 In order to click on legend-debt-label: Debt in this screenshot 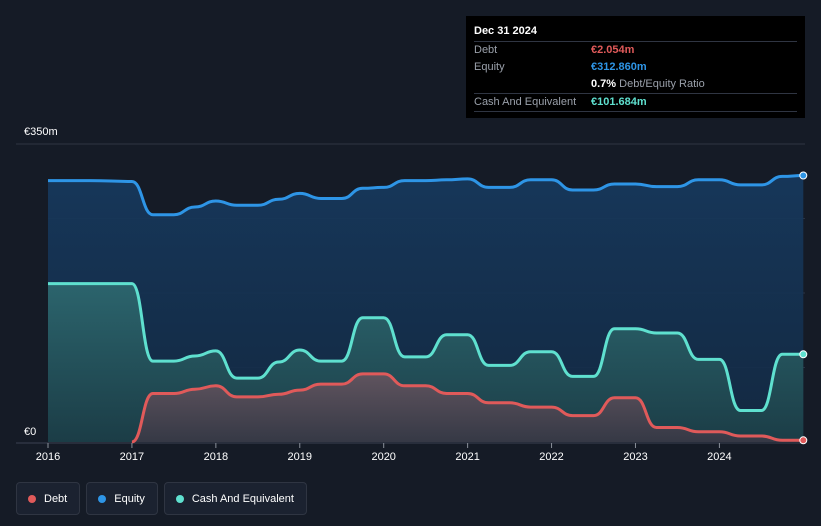, I will do `click(56, 498)`.